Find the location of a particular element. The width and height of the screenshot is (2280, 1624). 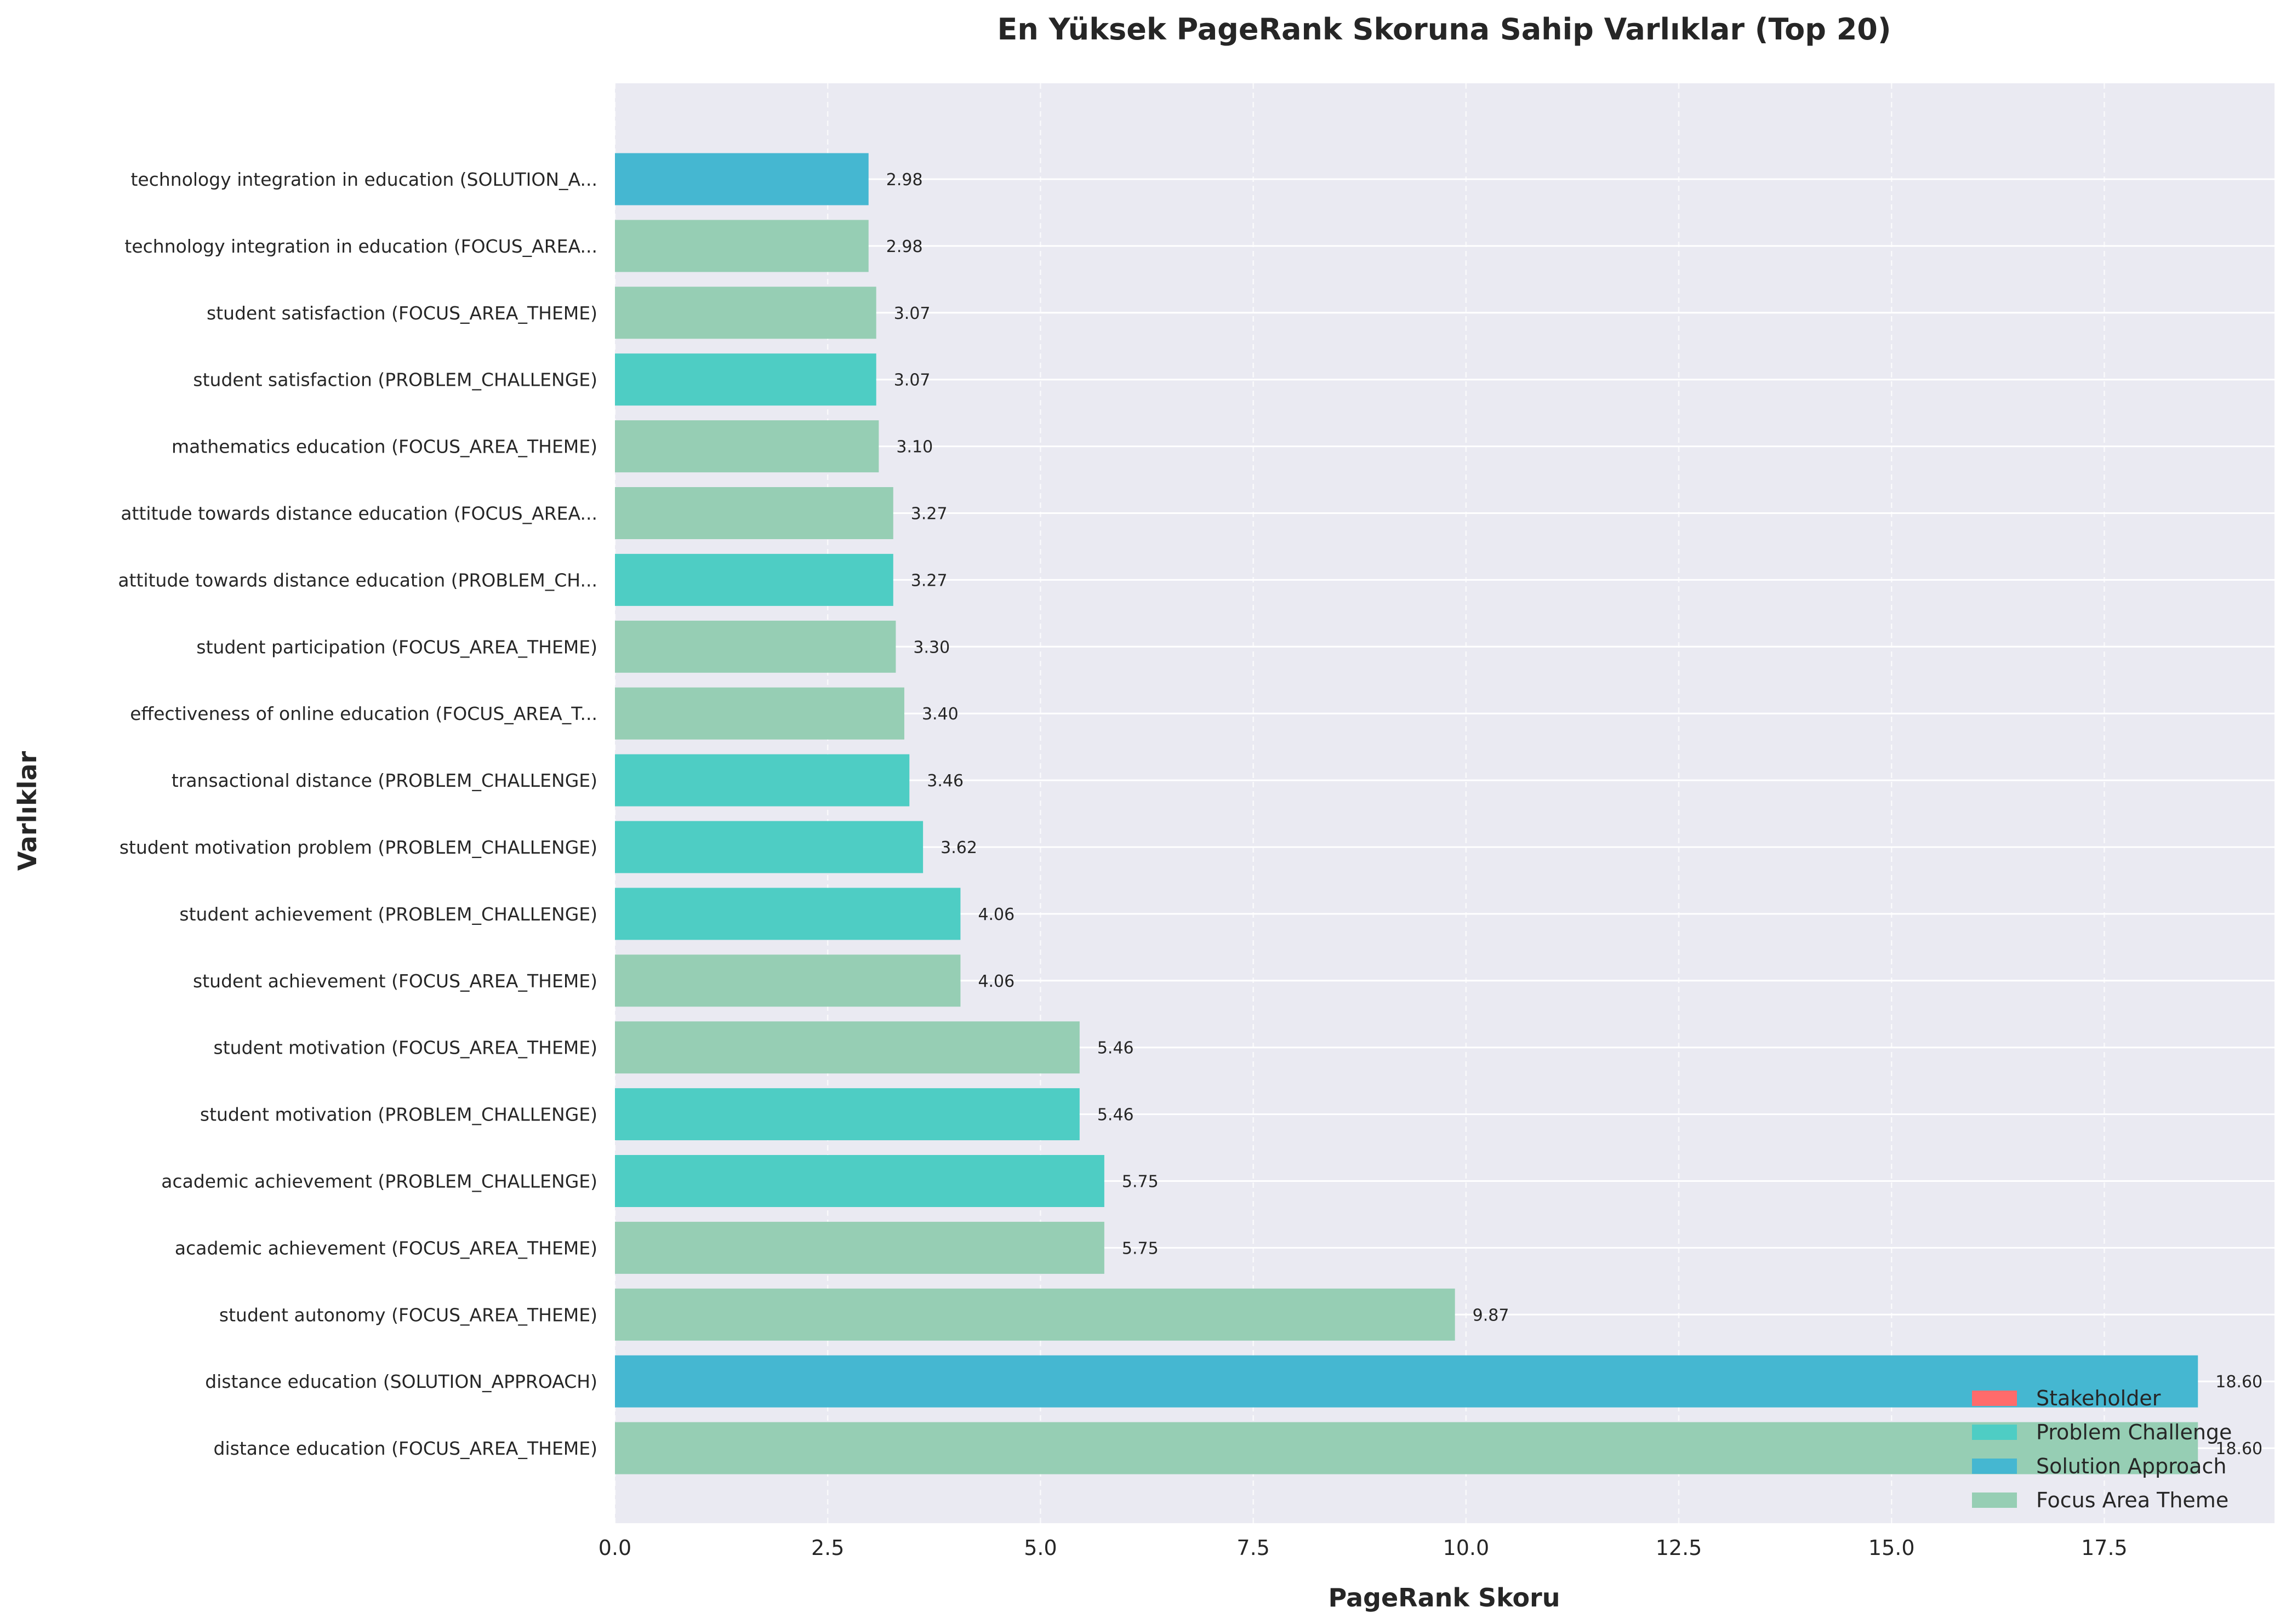

bar-value-label: 3.62 is located at coordinates (959, 847).